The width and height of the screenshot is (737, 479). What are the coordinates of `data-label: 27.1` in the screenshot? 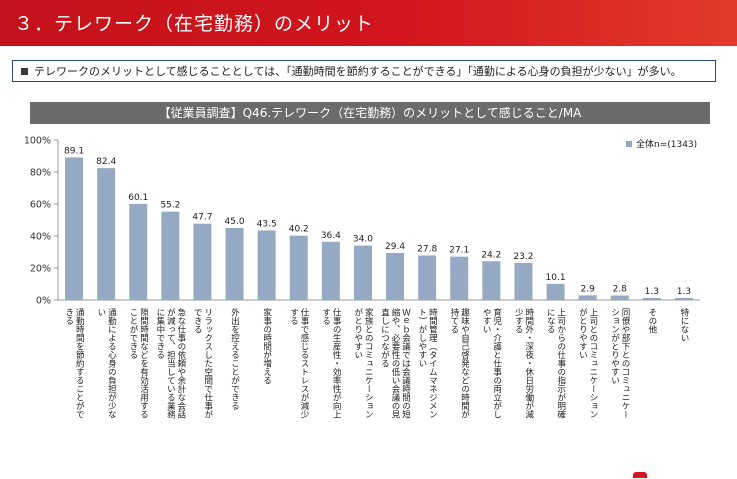 It's located at (459, 251).